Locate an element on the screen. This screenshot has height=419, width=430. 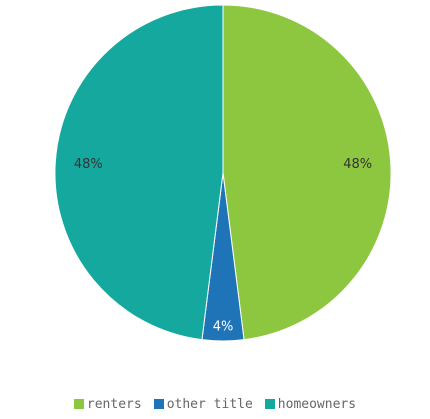
legend-label-other-title: other title is located at coordinates (209, 404).